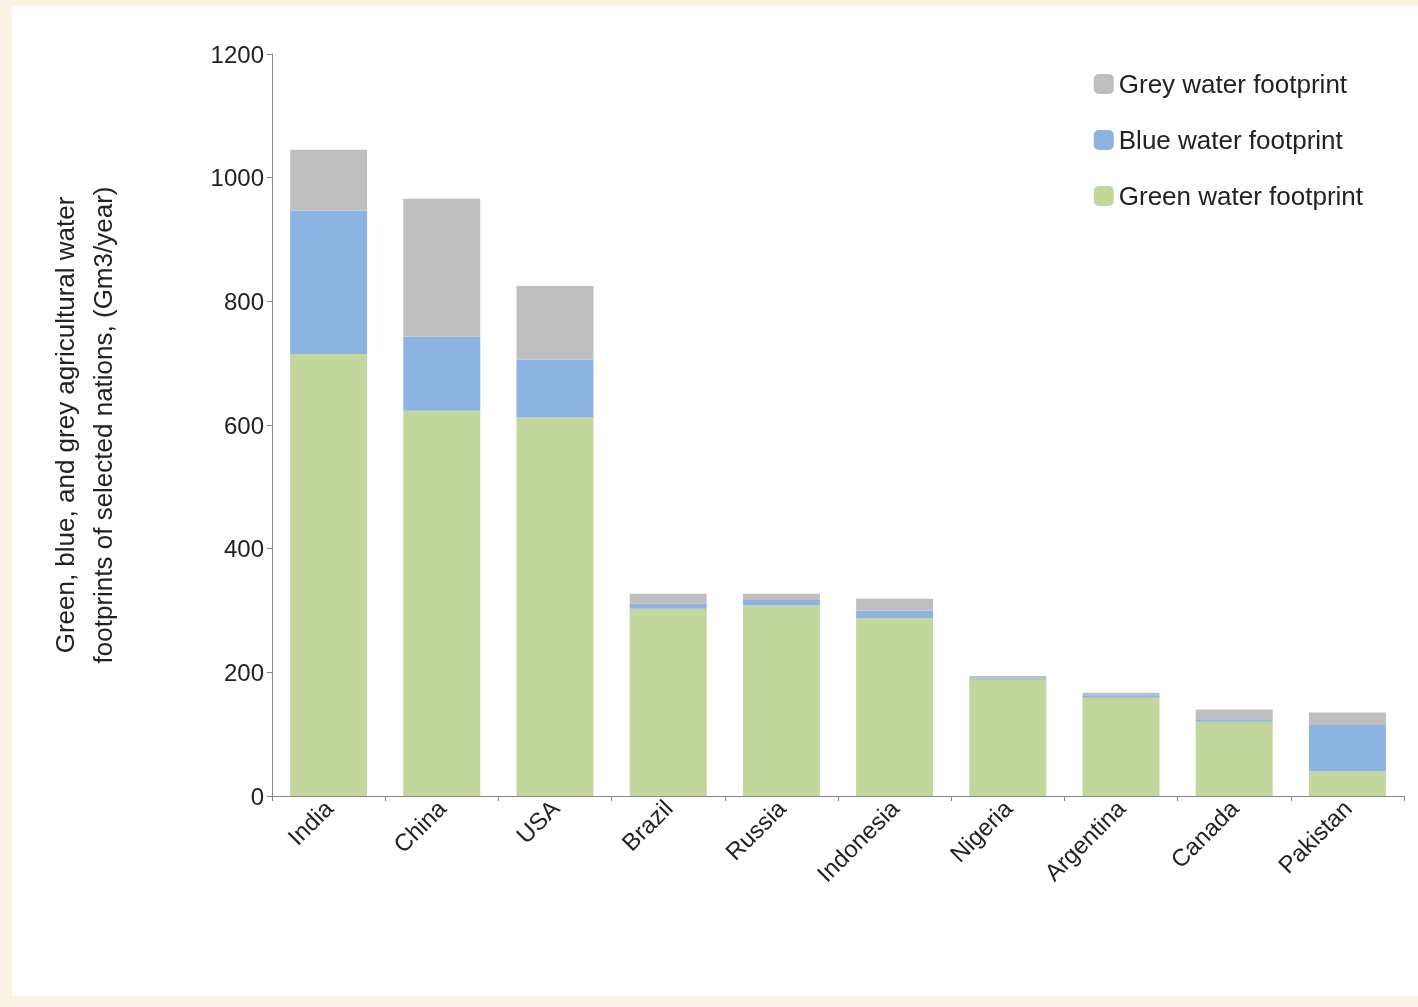 Image resolution: width=1418 pixels, height=1007 pixels. What do you see at coordinates (243, 549) in the screenshot?
I see `y-tick-label: 400` at bounding box center [243, 549].